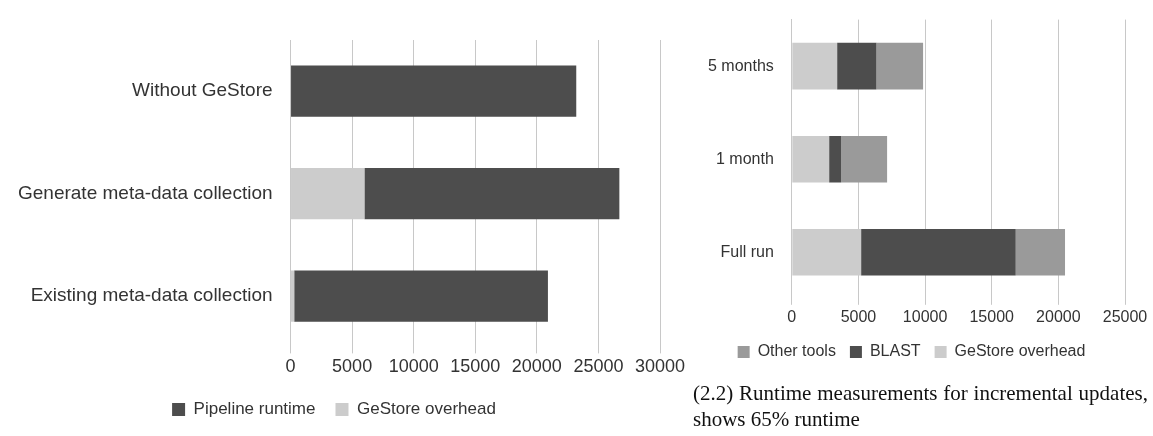  What do you see at coordinates (145, 192) in the screenshot?
I see `y-tick-label: Generate meta-data collection` at bounding box center [145, 192].